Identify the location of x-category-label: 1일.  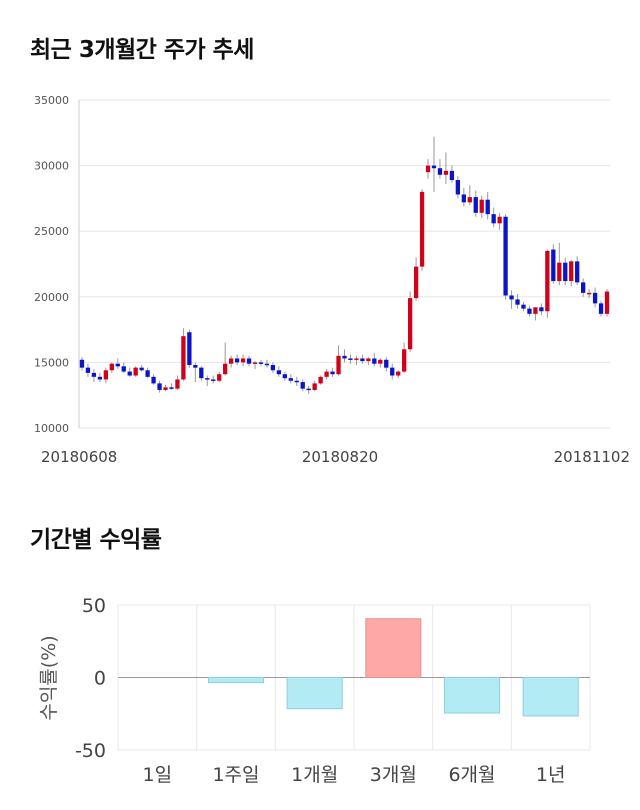
(158, 775).